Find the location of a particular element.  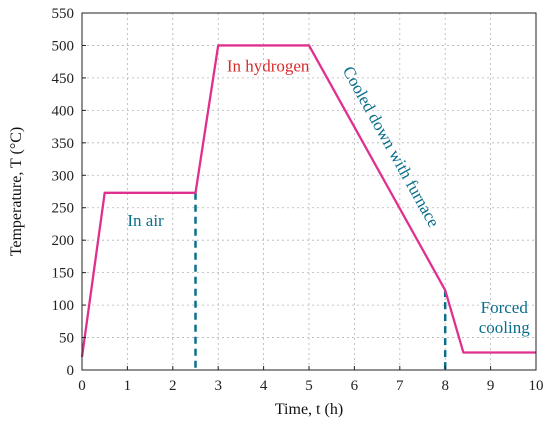

y-tick-label: 250 is located at coordinates (63, 209).